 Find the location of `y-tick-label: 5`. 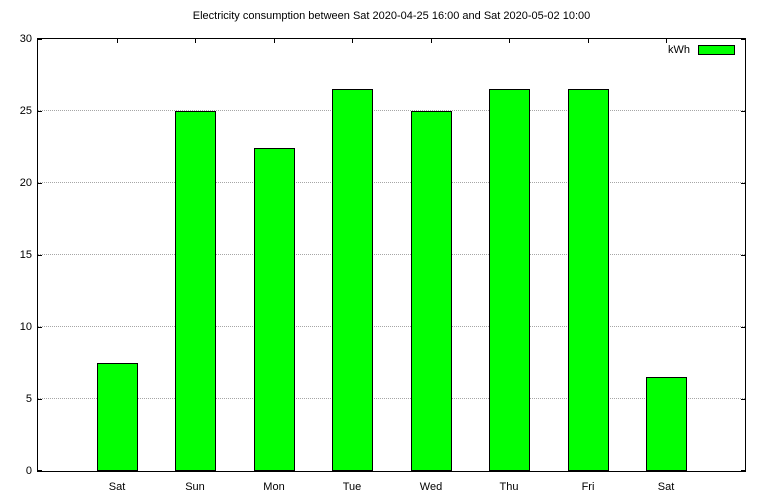

y-tick-label: 5 is located at coordinates (28, 399).